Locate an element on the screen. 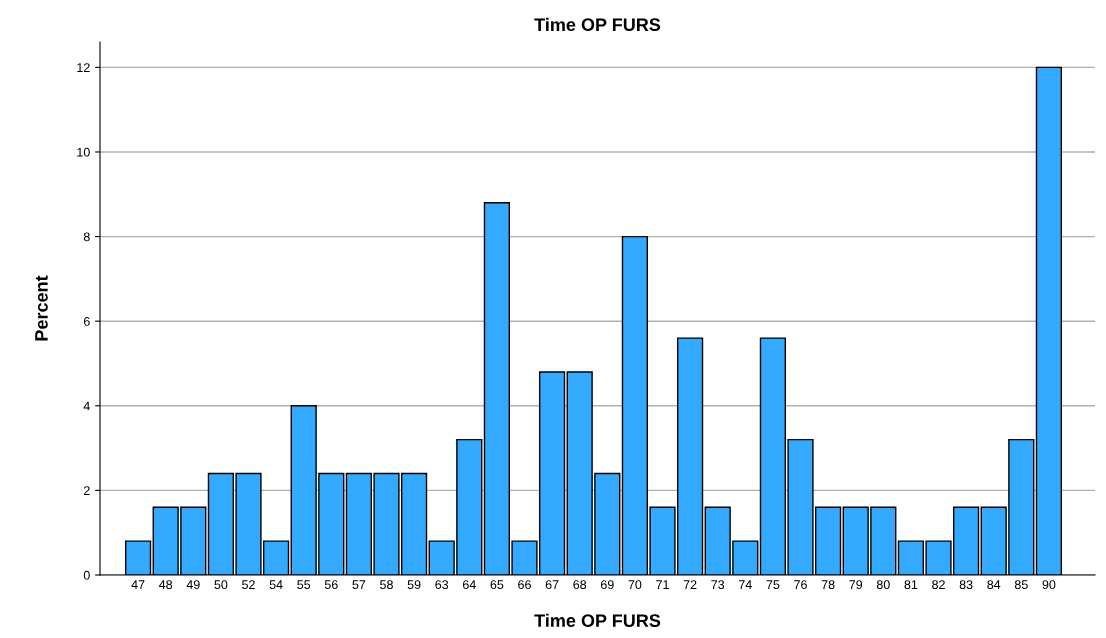 This screenshot has height=638, width=1106. x-tick-label: 58 is located at coordinates (386, 585).